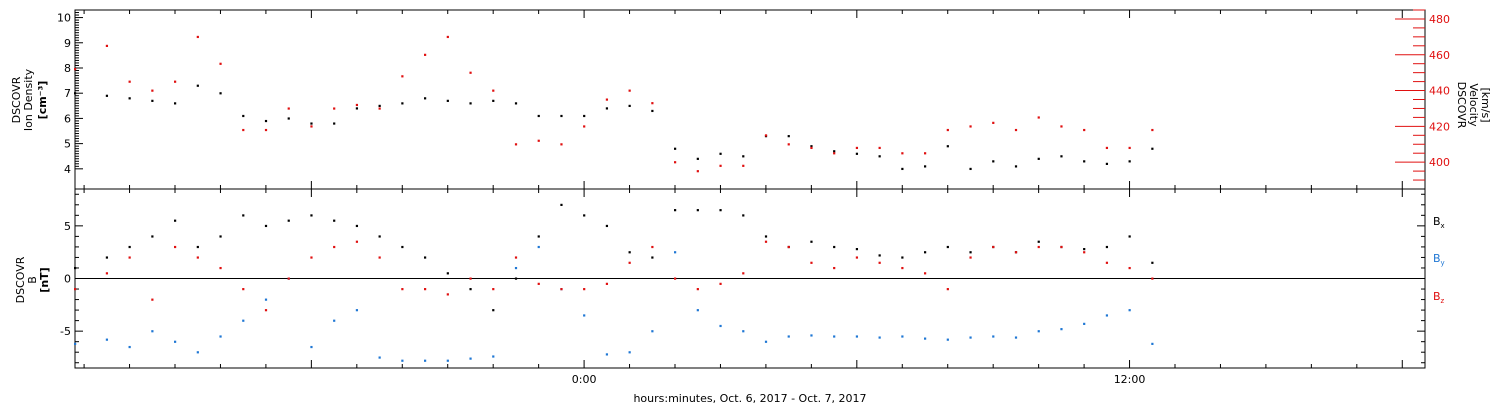 The image size is (1500, 410). I want to click on y2-tick-label: 460, so click(1439, 55).